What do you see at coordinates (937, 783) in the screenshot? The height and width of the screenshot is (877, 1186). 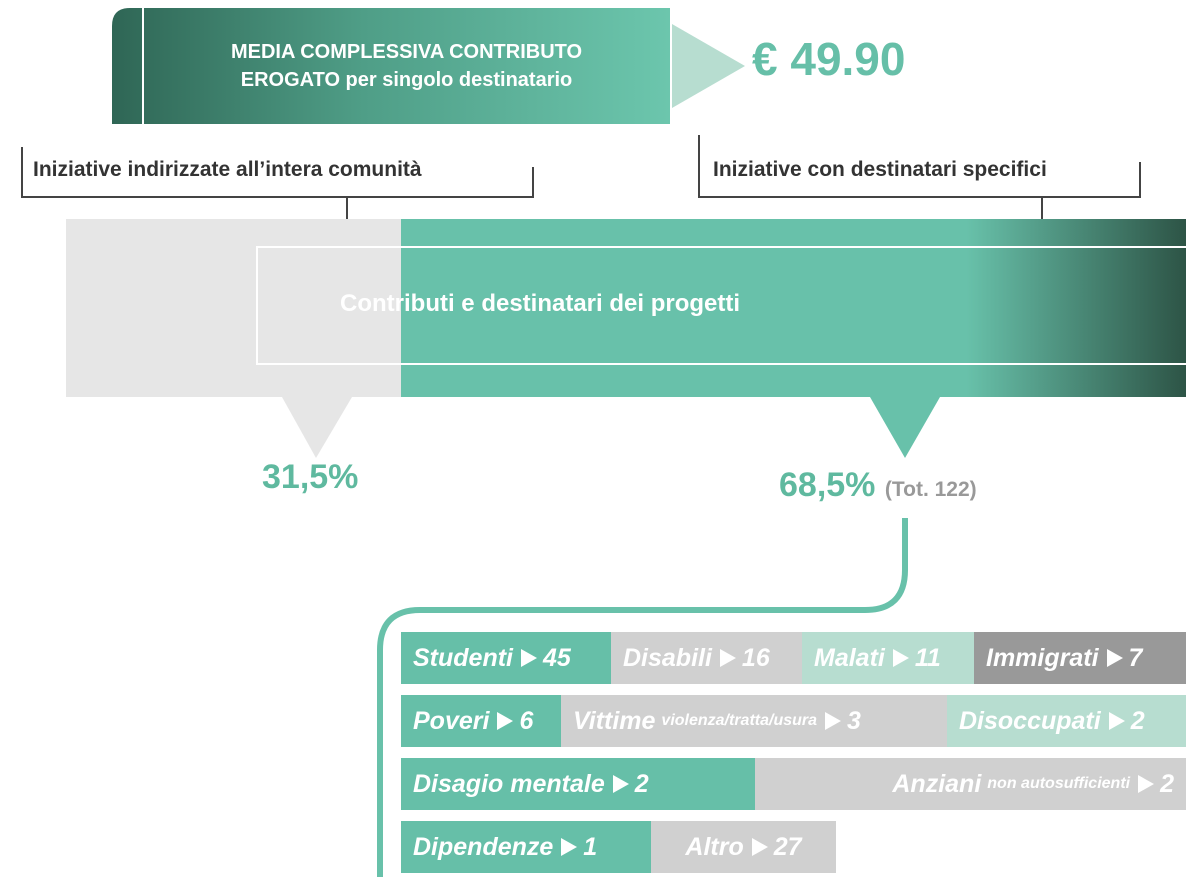 I see `recipient-name: Anziani` at bounding box center [937, 783].